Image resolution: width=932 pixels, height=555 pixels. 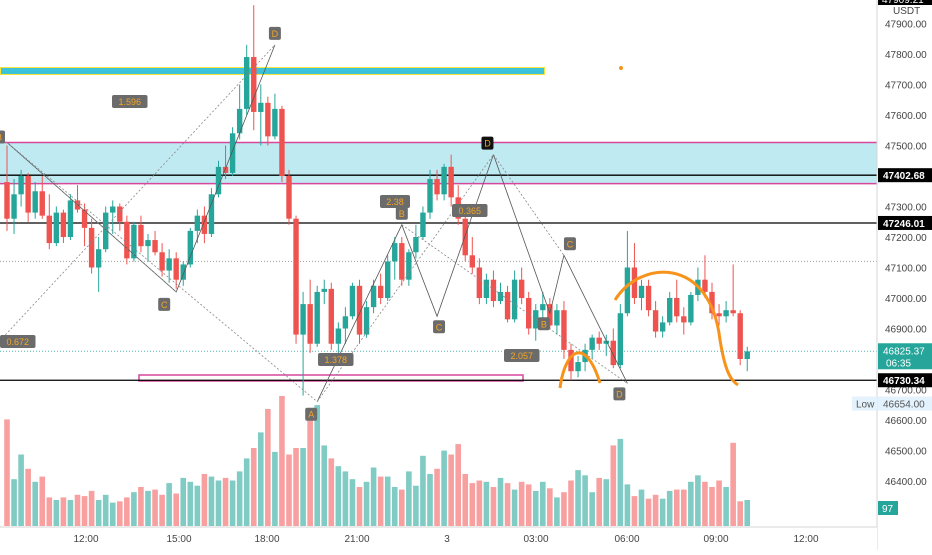 What do you see at coordinates (331, 378) in the screenshot?
I see `demand-zone-outline` at bounding box center [331, 378].